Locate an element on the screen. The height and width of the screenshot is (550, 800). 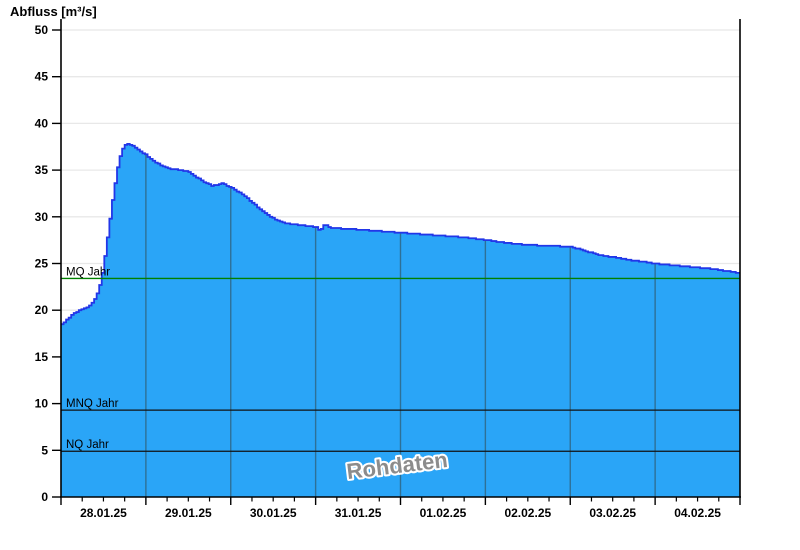
x-tick-label: 30.01.25 is located at coordinates (273, 513).